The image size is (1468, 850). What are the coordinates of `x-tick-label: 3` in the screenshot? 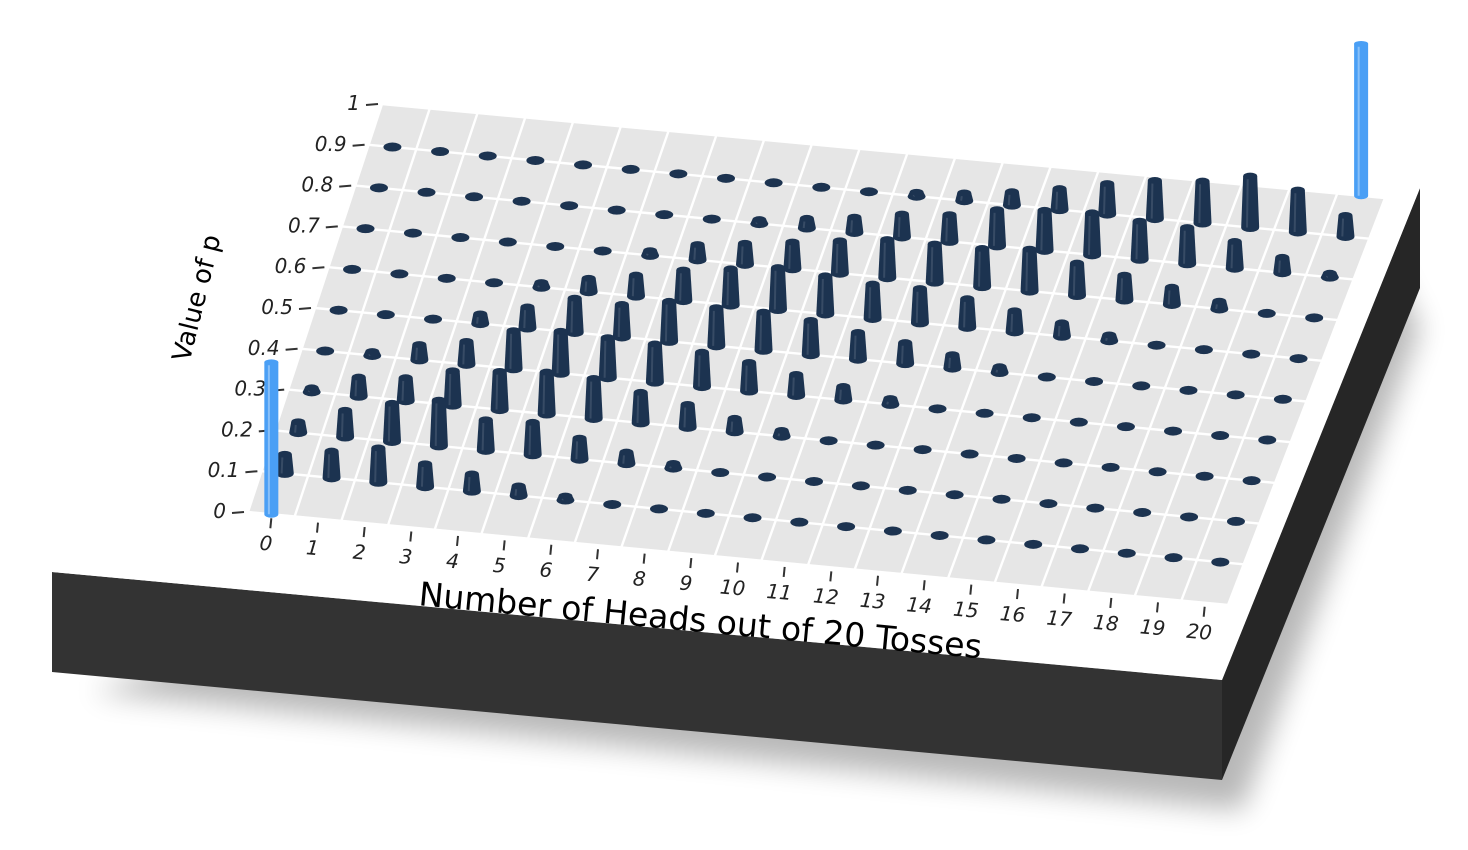 It's located at (406, 556).